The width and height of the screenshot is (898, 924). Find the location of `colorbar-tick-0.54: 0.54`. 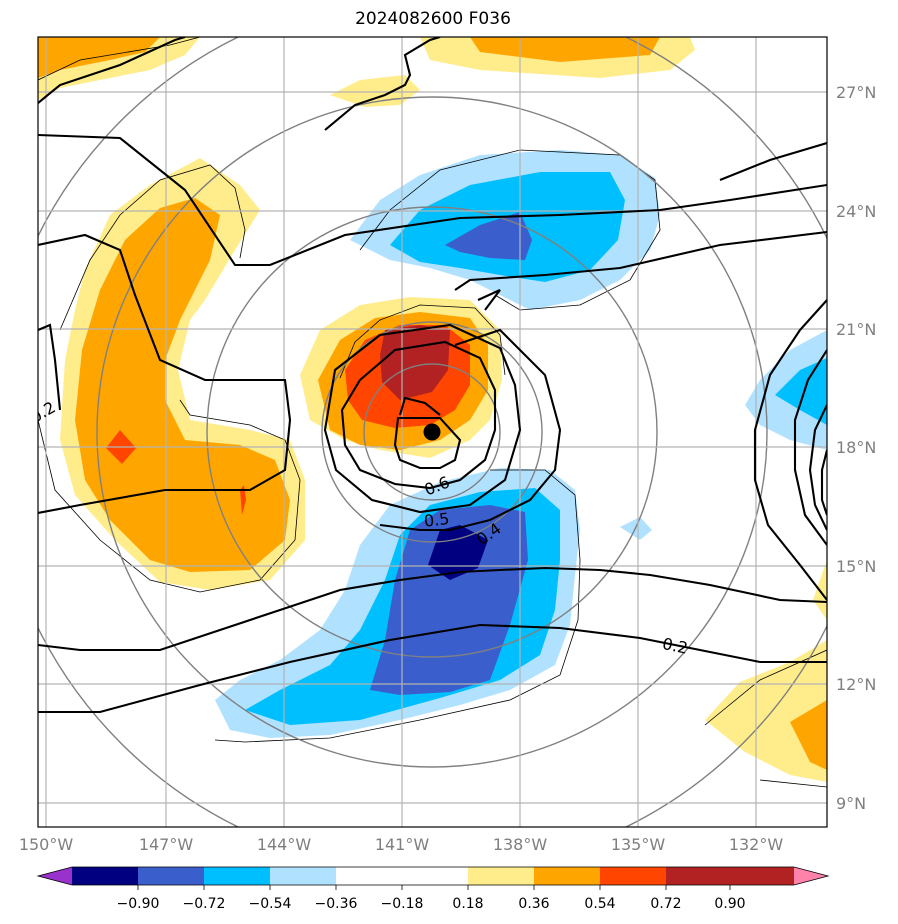

colorbar-tick-0.54: 0.54 is located at coordinates (599, 904).